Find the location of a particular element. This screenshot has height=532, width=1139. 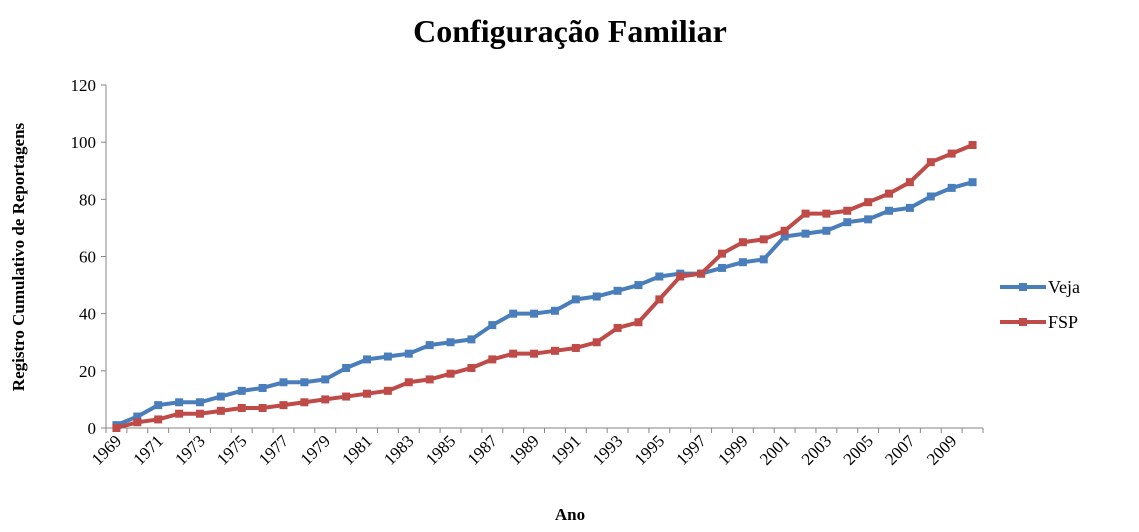

y-axis-label: Registro Cumulativo de Reportagens is located at coordinates (18, 256).